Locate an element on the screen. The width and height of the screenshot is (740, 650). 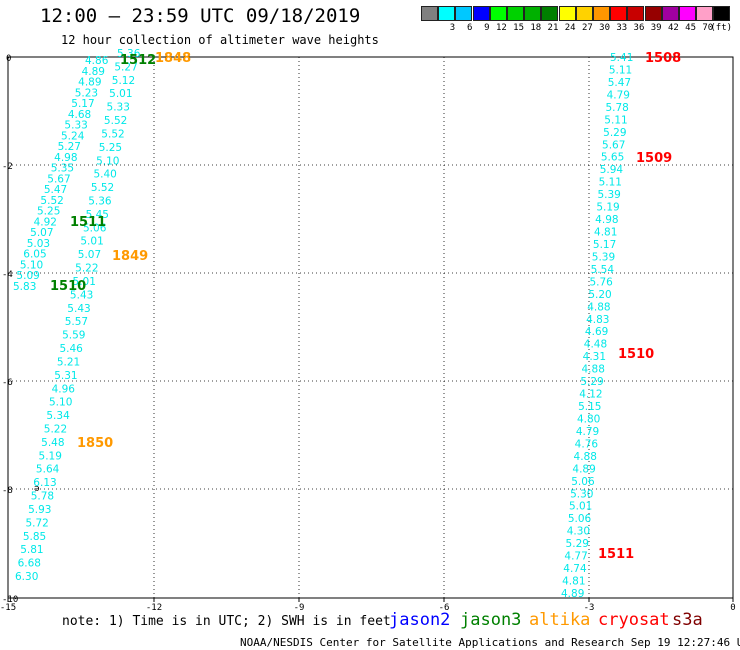
wave-height-label: 5.83 is located at coordinates (24, 287).